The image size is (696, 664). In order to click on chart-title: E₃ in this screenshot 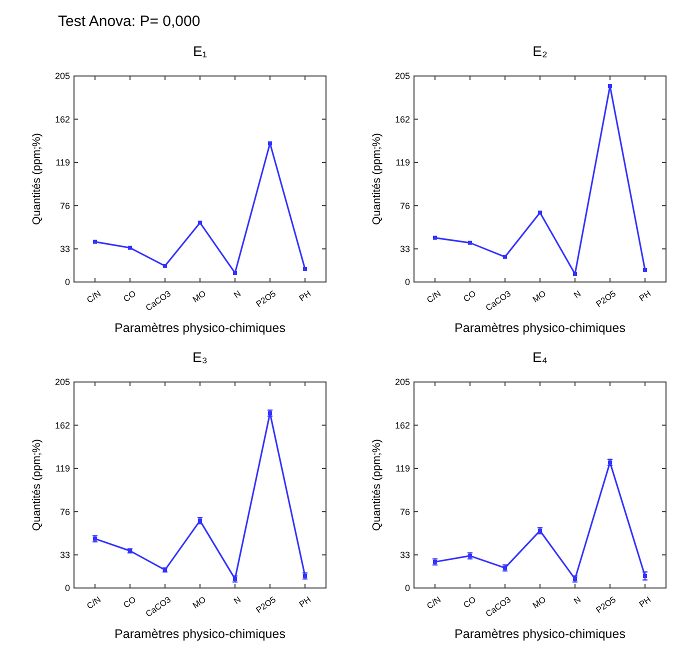, I will do `click(200, 357)`.